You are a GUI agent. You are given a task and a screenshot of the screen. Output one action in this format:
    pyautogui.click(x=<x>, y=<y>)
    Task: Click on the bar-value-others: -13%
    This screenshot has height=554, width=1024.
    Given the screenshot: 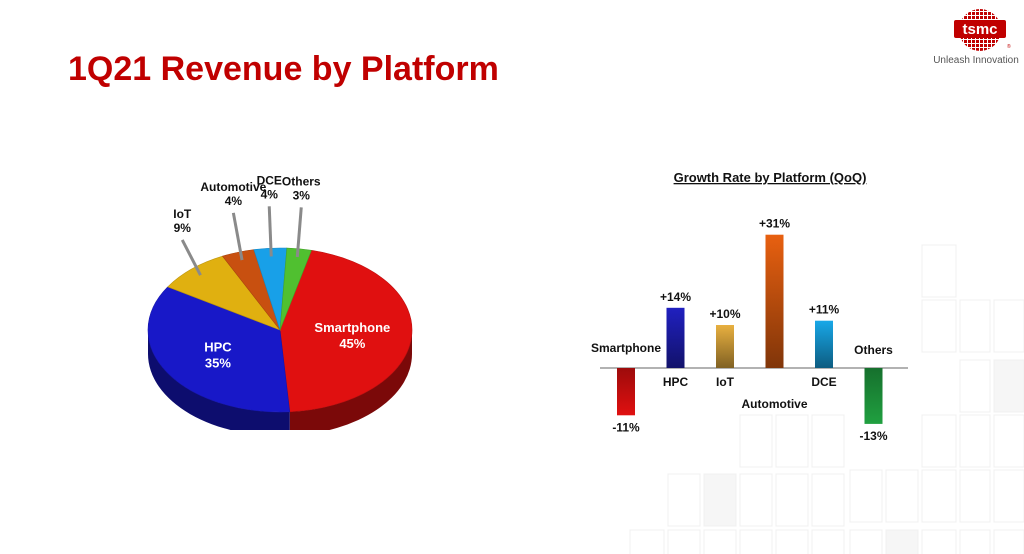 What is the action you would take?
    pyautogui.click(x=873, y=436)
    